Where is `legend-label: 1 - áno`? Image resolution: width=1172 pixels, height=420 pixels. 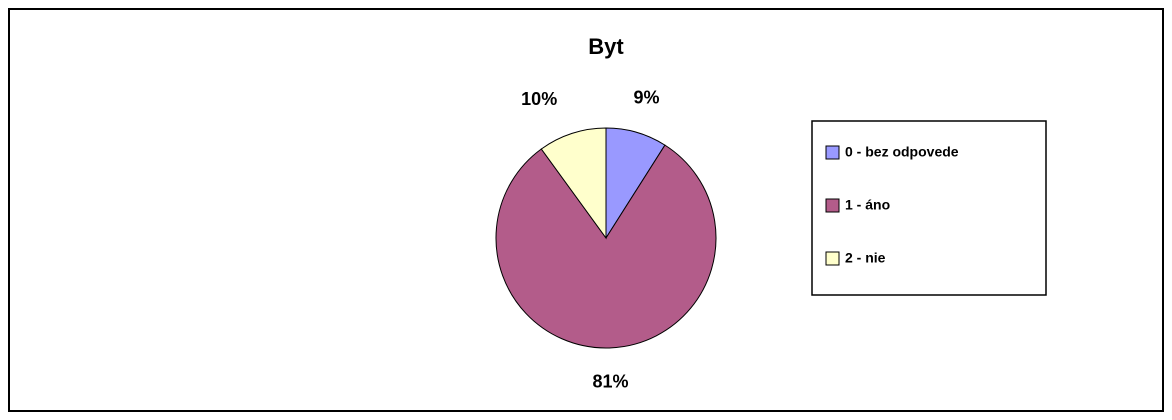 legend-label: 1 - áno is located at coordinates (867, 205).